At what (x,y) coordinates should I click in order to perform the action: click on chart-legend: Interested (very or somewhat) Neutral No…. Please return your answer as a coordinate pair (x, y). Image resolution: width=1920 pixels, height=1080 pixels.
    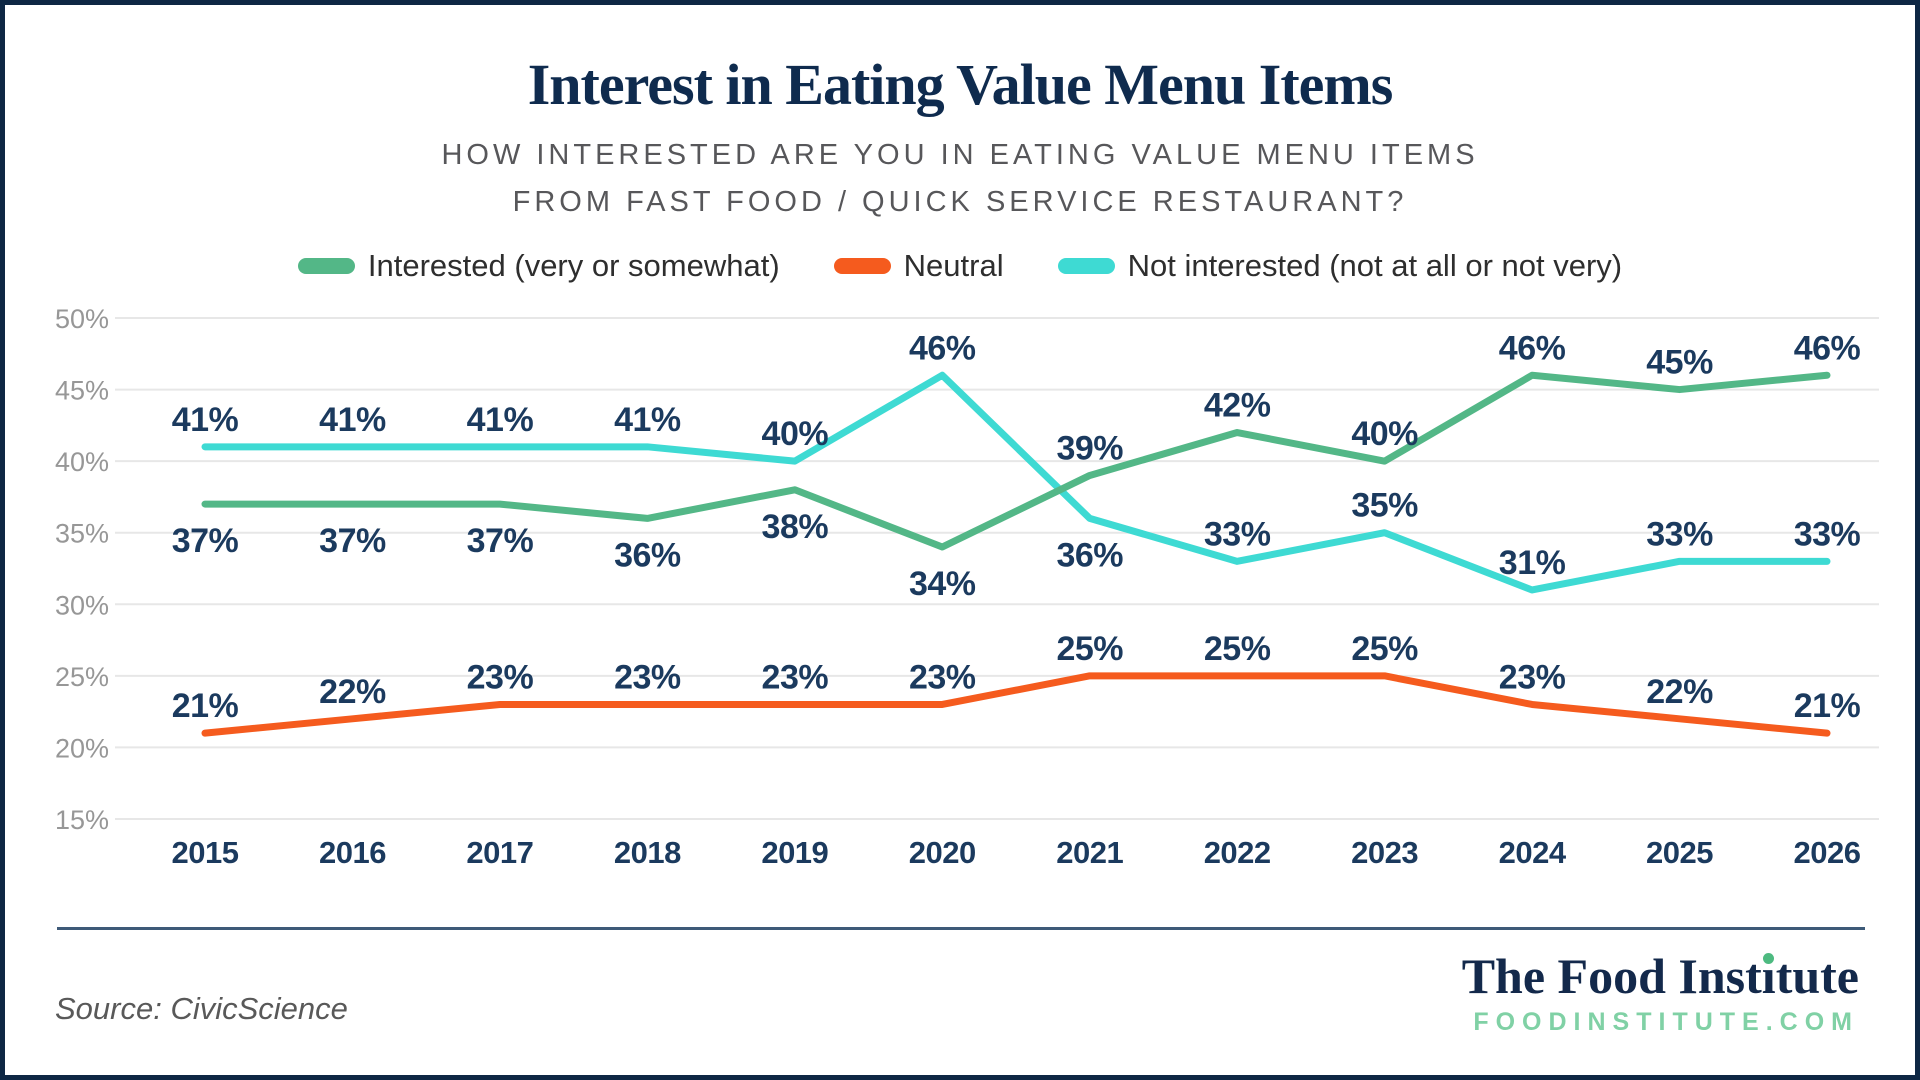
    Looking at the image, I should click on (960, 266).